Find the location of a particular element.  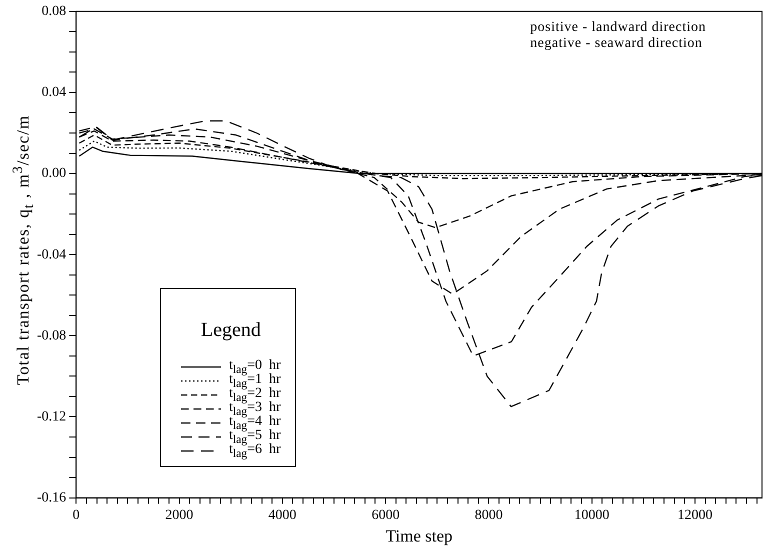

y-tick-label: -0.16 is located at coordinates (51, 498).